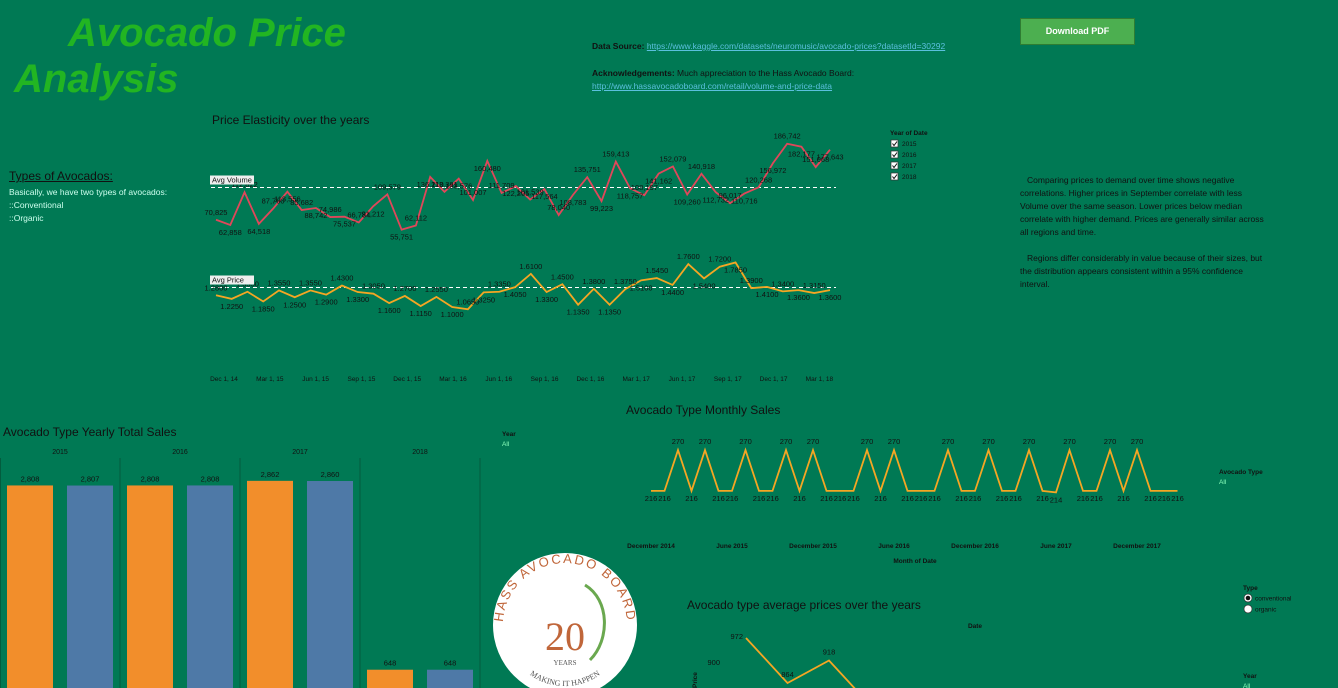 Image resolution: width=1338 pixels, height=688 pixels. I want to click on data-label: 1.4400, so click(672, 292).